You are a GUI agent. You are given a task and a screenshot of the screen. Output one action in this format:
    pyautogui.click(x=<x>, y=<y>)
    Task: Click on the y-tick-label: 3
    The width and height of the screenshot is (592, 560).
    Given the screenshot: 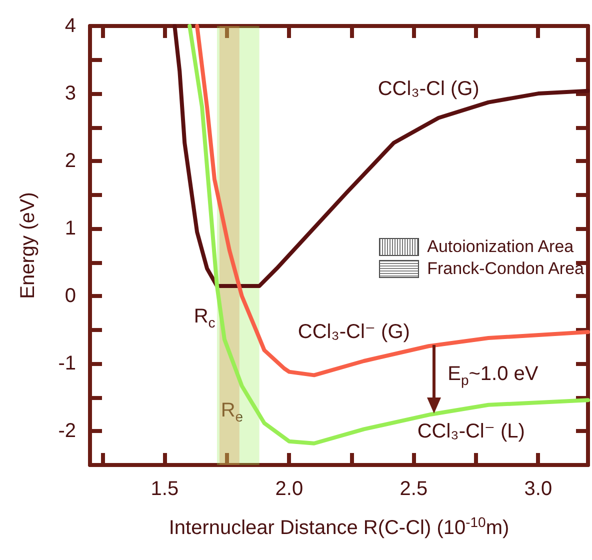 What is the action you would take?
    pyautogui.click(x=70, y=93)
    